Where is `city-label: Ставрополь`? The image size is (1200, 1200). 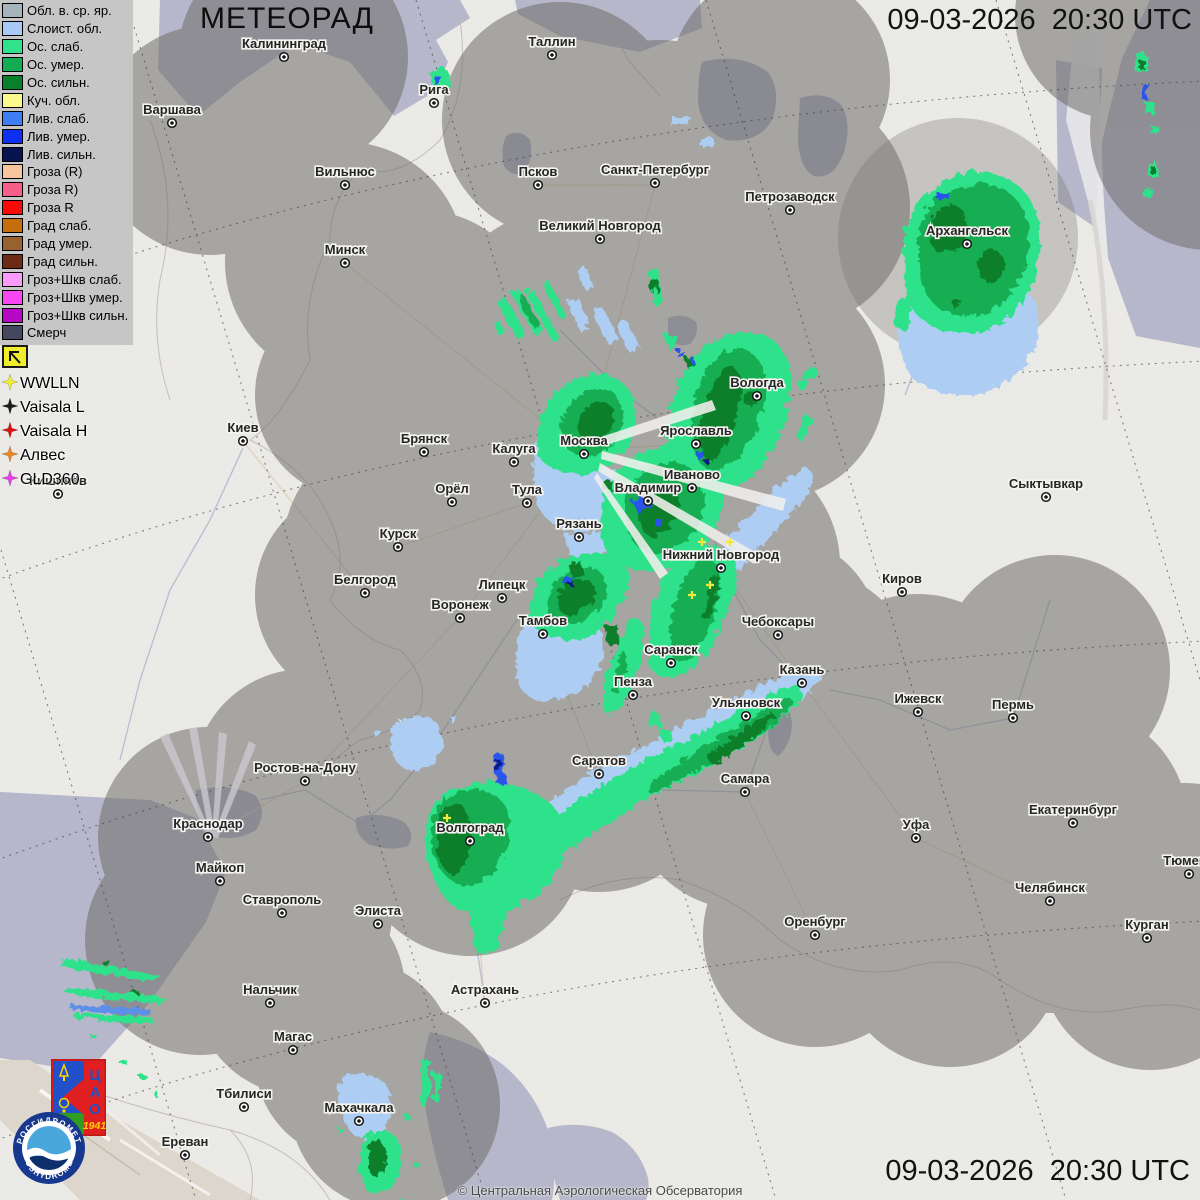
city-label: Ставрополь is located at coordinates (282, 899).